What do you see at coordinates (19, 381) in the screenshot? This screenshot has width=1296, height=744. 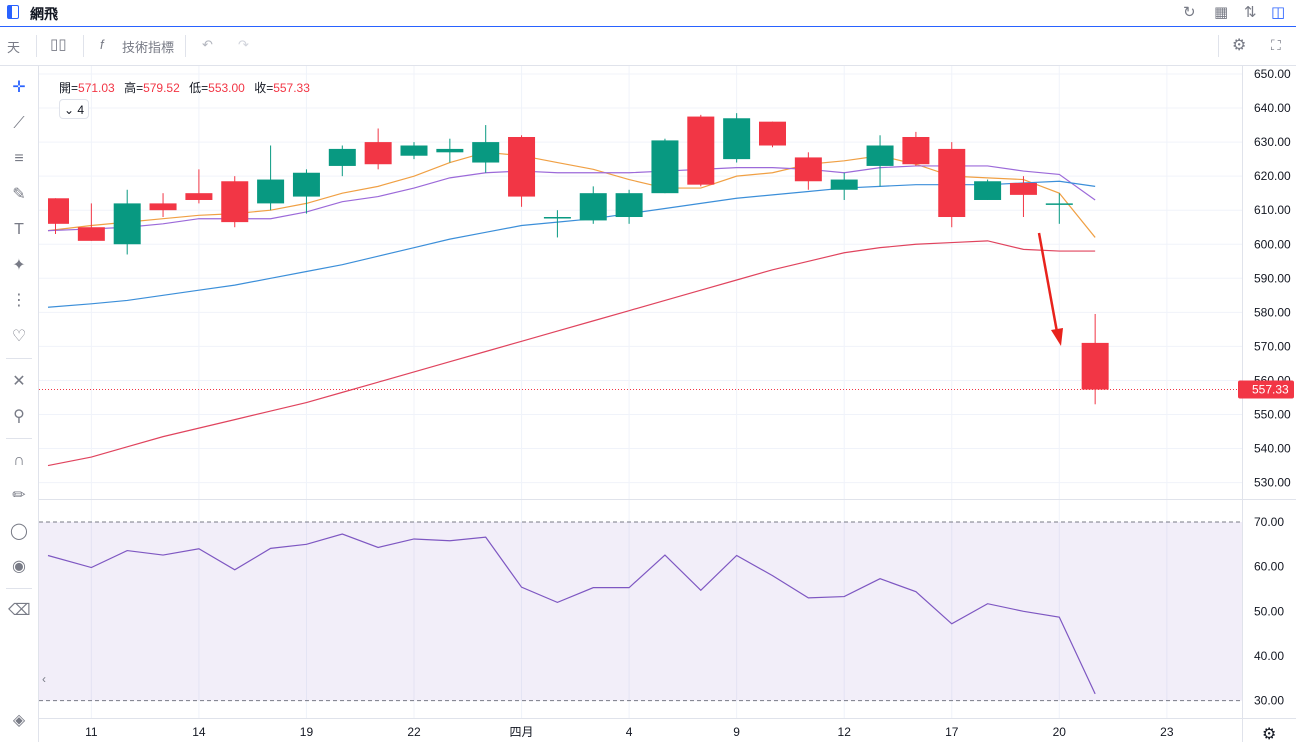 I see `ruler-icon: ✕` at bounding box center [19, 381].